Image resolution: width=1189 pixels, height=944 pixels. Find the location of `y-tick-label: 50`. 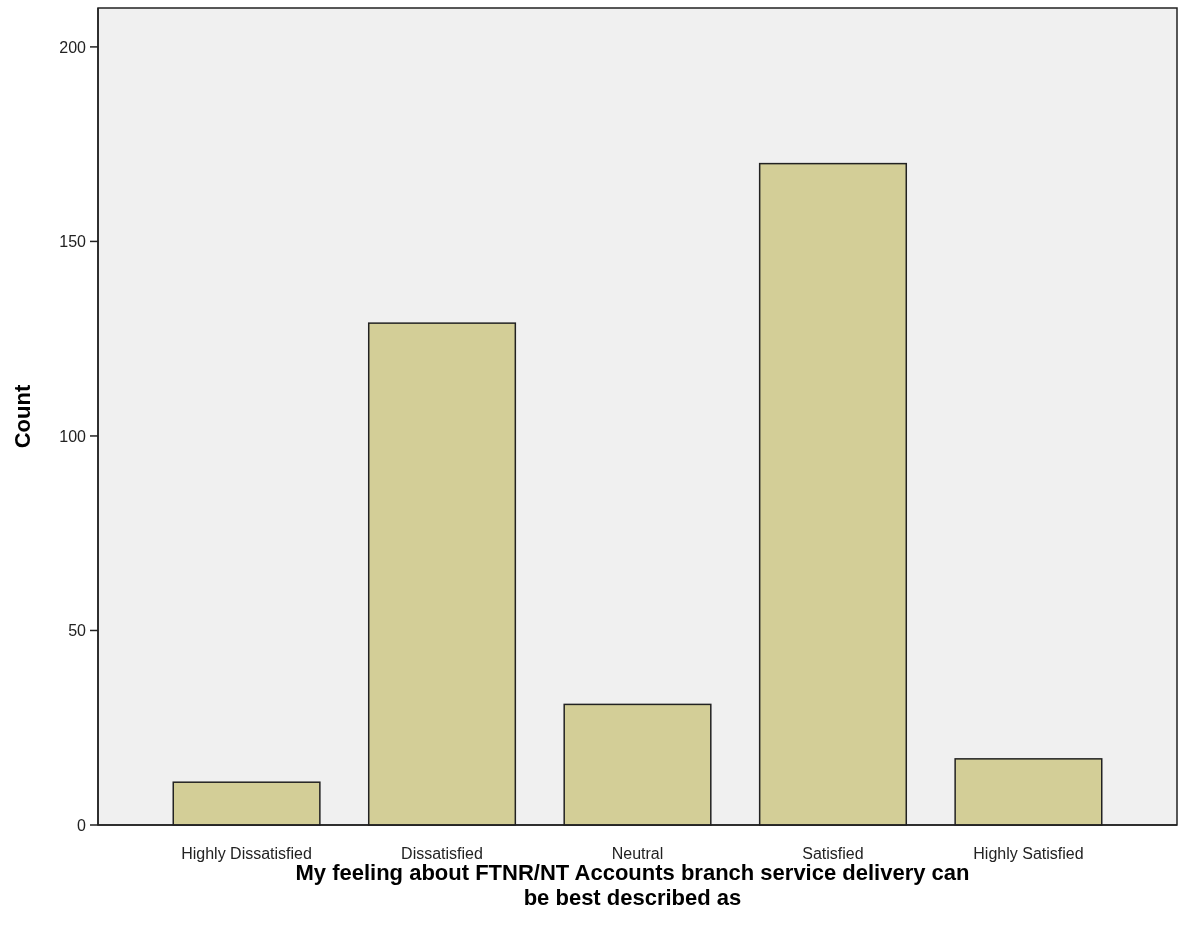

y-tick-label: 50 is located at coordinates (77, 631).